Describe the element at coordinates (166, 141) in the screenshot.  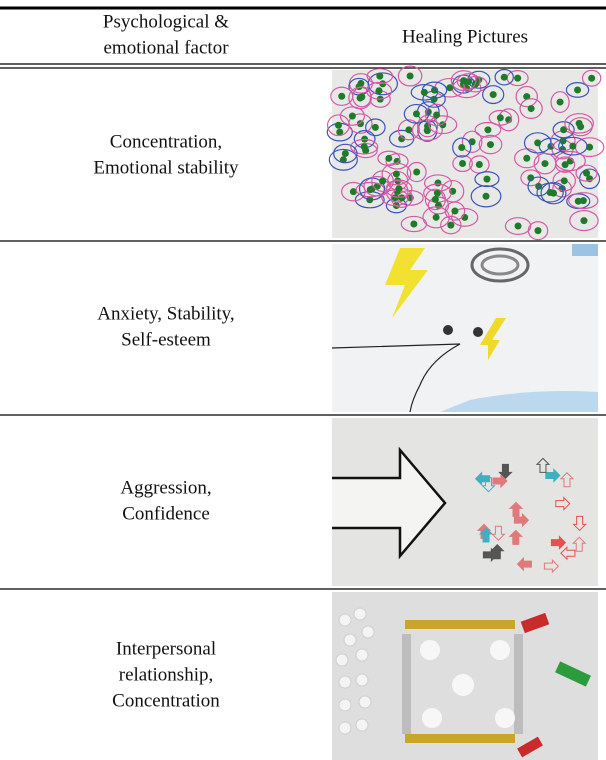
I see `factor-cell: Concentration,` at that location.